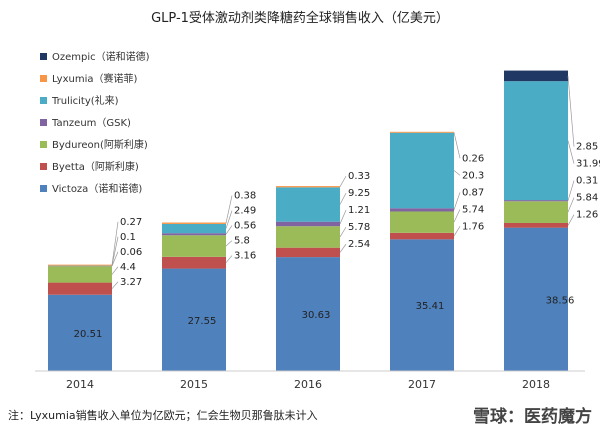 The image size is (600, 439). What do you see at coordinates (88, 334) in the screenshot?
I see `data-label: 20.51` at bounding box center [88, 334].